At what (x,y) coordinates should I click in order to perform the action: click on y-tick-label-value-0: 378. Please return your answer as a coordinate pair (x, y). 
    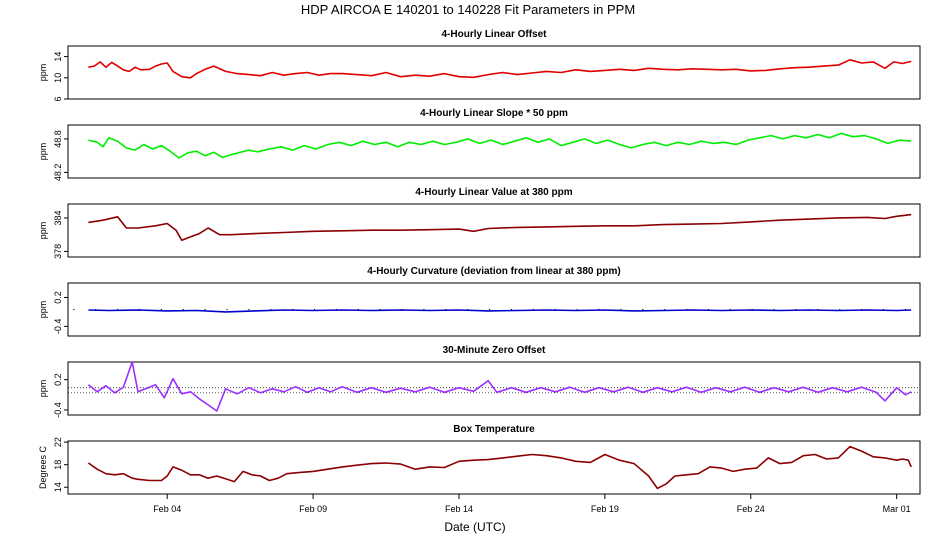
    Looking at the image, I should click on (58, 251).